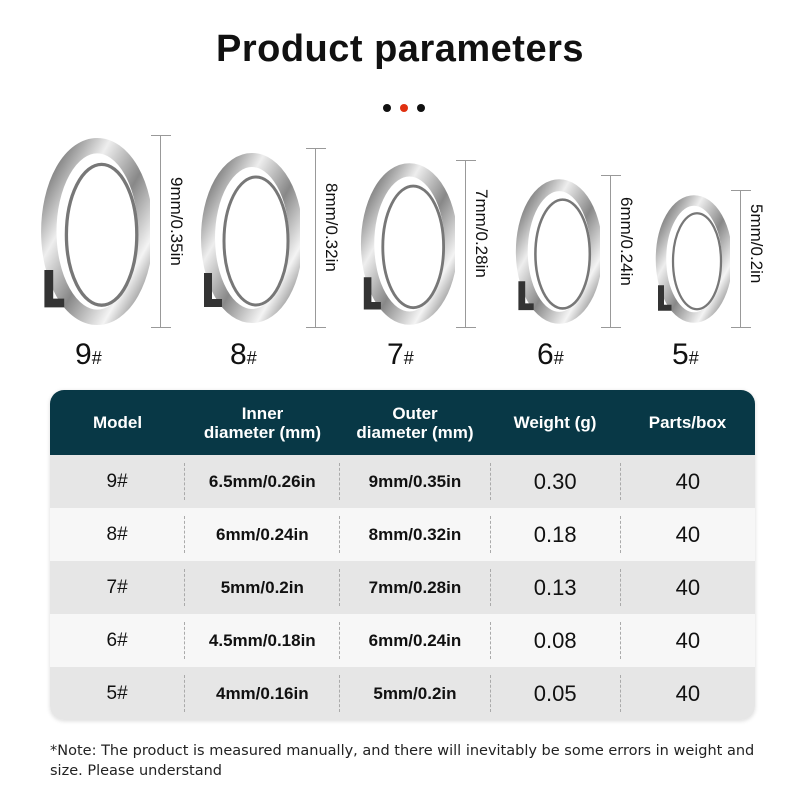 The height and width of the screenshot is (800, 800). I want to click on cell-inner-diameter: 4.5mm/0.18in, so click(261, 640).